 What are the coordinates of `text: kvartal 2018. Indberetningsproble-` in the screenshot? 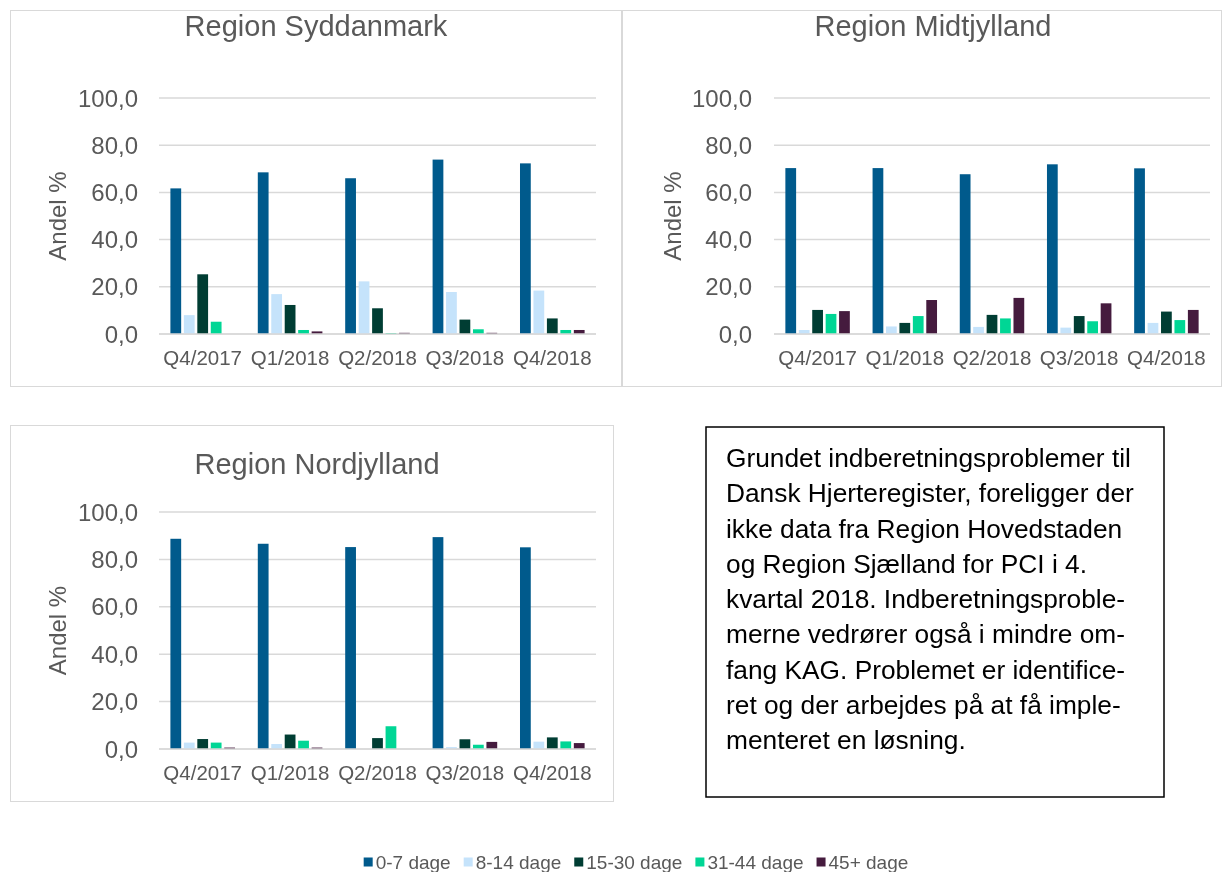 It's located at (926, 599).